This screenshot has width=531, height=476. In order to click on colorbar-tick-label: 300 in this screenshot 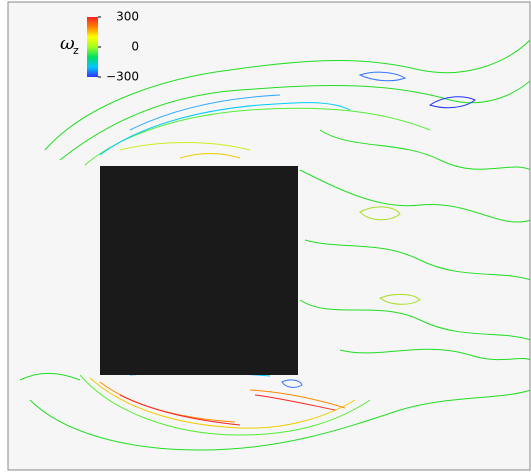, I will do `click(127, 17)`.